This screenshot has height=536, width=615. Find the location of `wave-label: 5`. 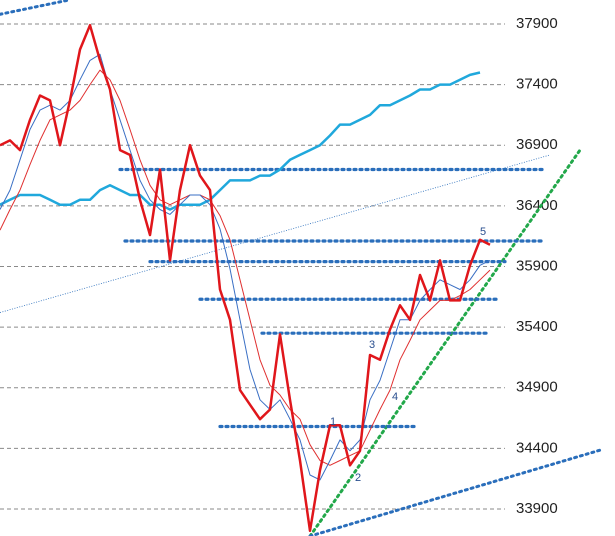

wave-label: 5 is located at coordinates (483, 232).